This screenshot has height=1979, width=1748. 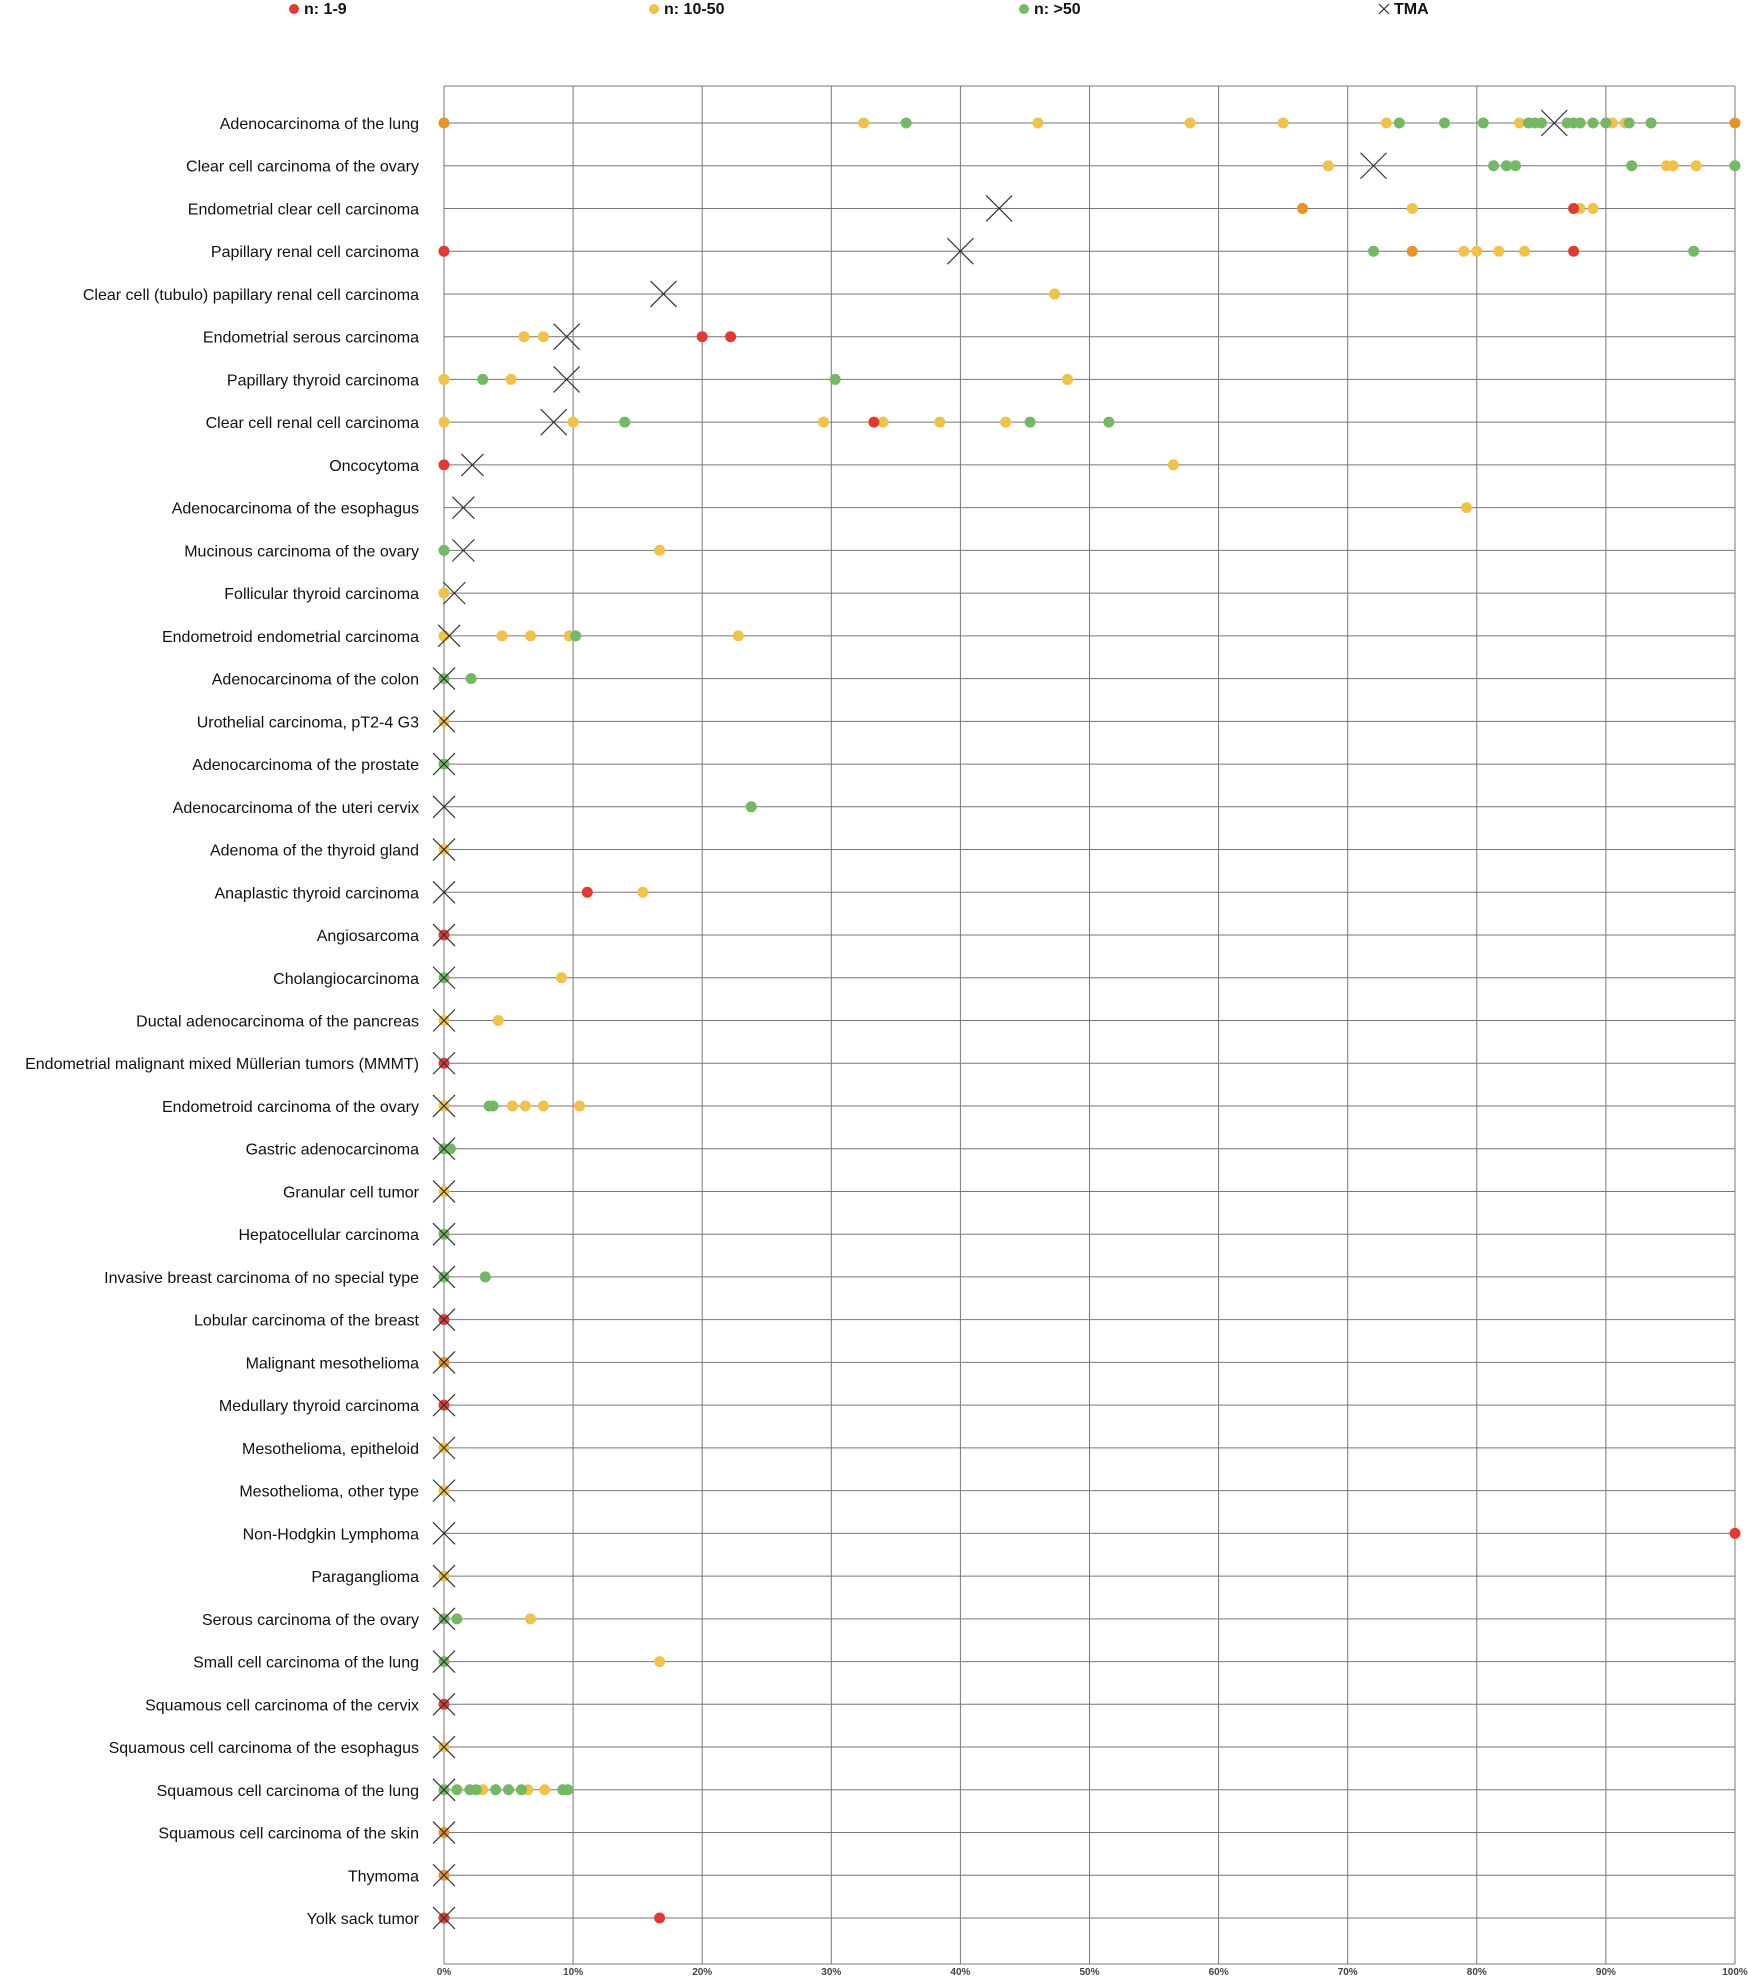 What do you see at coordinates (368, 936) in the screenshot?
I see `category-label: Angiosarcoma` at bounding box center [368, 936].